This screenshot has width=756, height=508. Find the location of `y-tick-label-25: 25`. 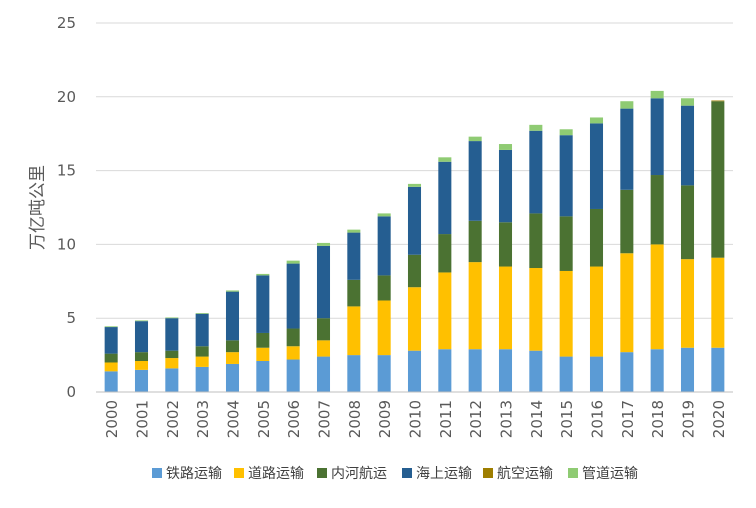

y-tick-label-25: 25 is located at coordinates (66, 23).